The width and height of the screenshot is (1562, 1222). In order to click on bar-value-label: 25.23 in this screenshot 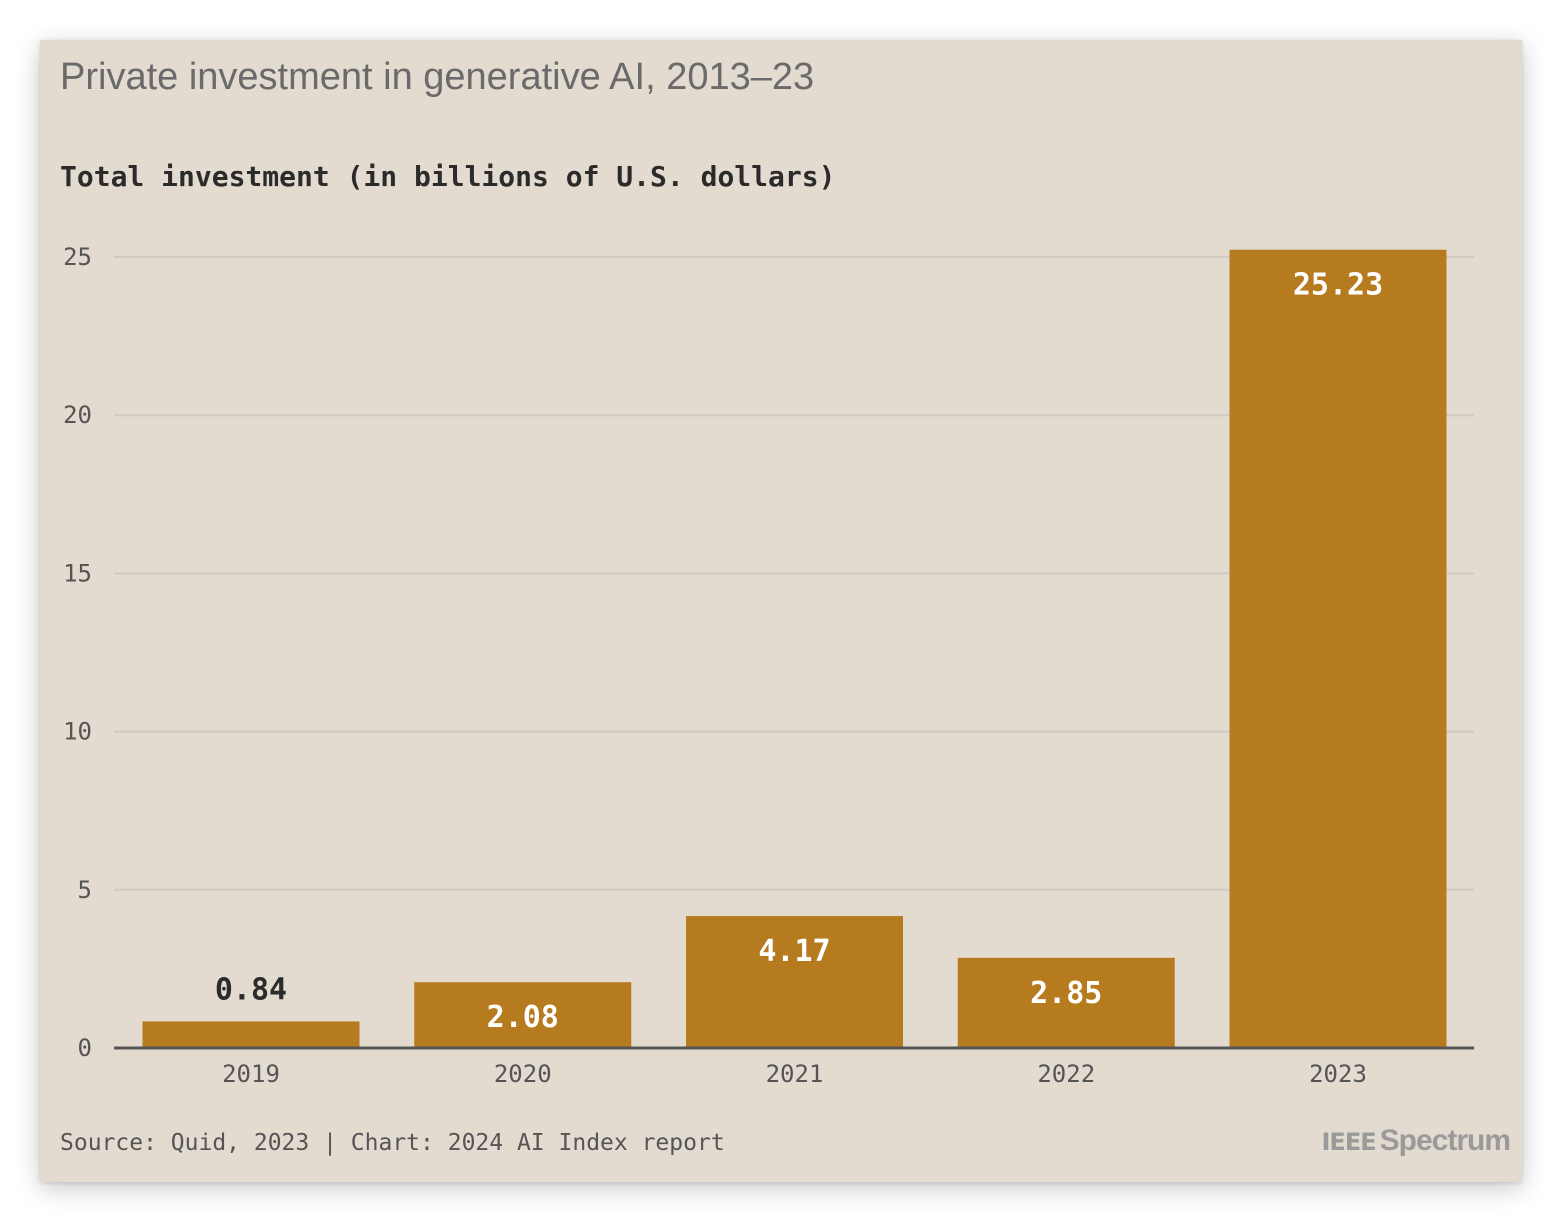, I will do `click(1338, 285)`.